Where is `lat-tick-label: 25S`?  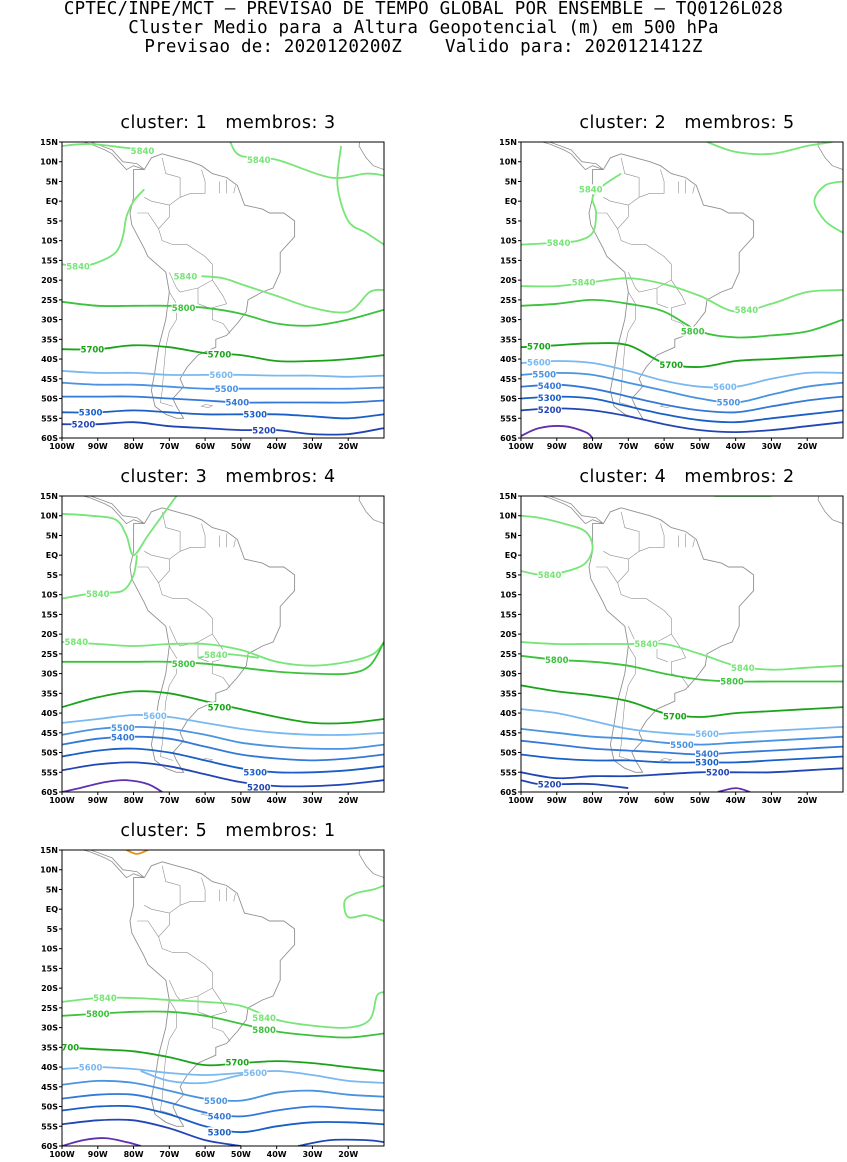
lat-tick-label: 25S is located at coordinates (508, 300).